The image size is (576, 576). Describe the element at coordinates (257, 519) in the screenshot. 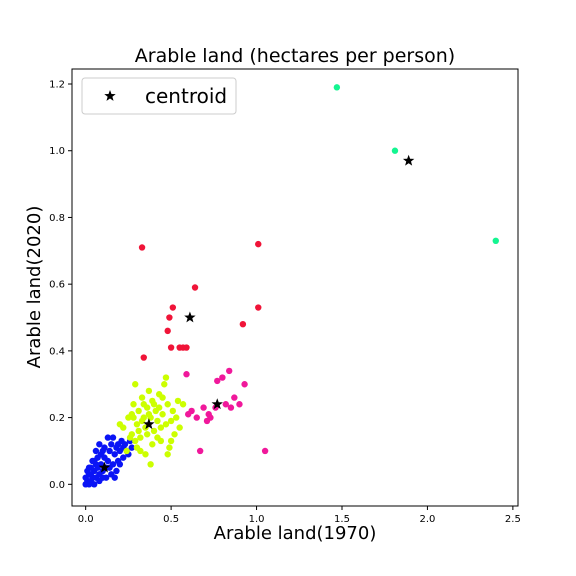

I see `x-tick-label: 1.0` at that location.